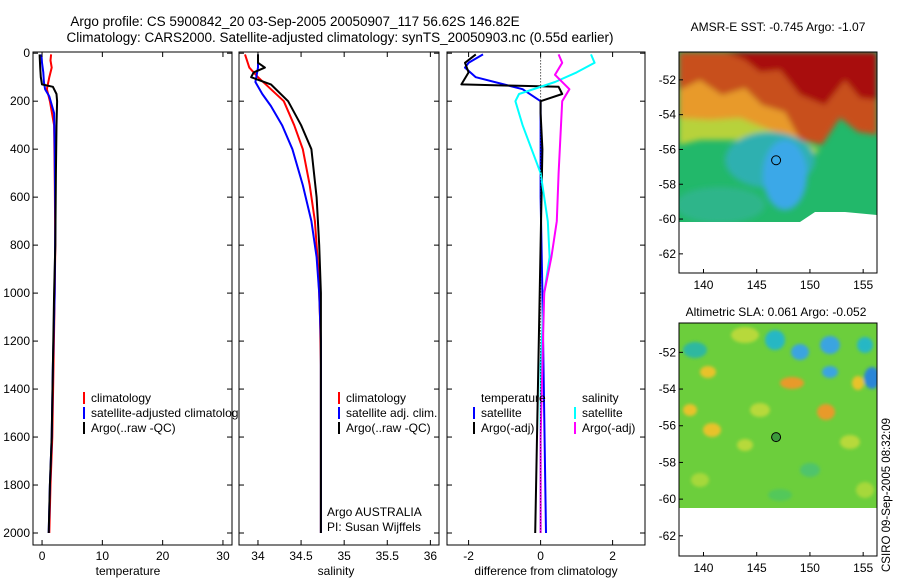 The image size is (900, 580). I want to click on salinity-xlabel: salinity, so click(336, 571).